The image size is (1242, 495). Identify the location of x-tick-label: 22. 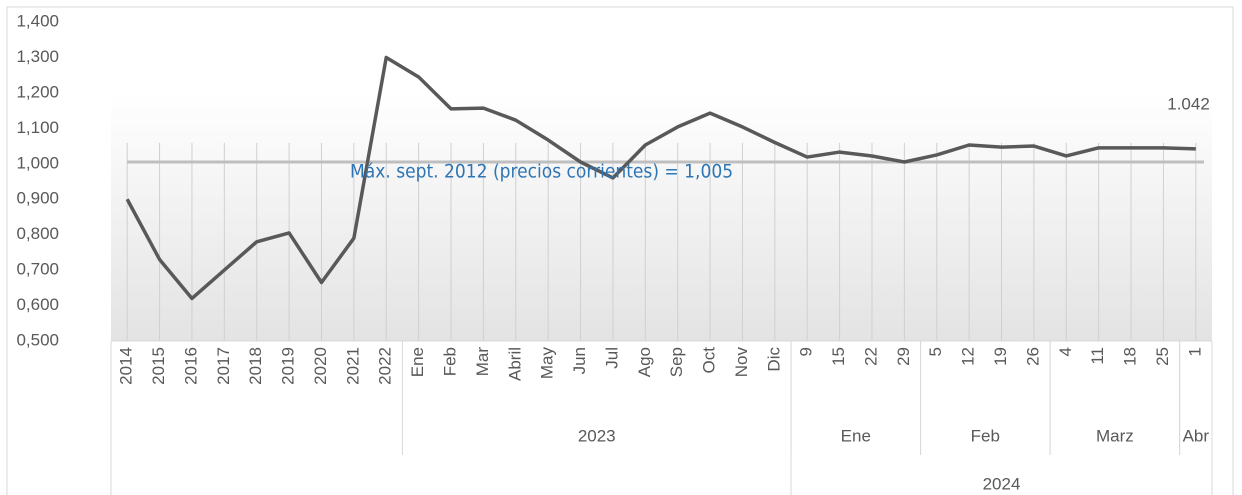
(870, 356).